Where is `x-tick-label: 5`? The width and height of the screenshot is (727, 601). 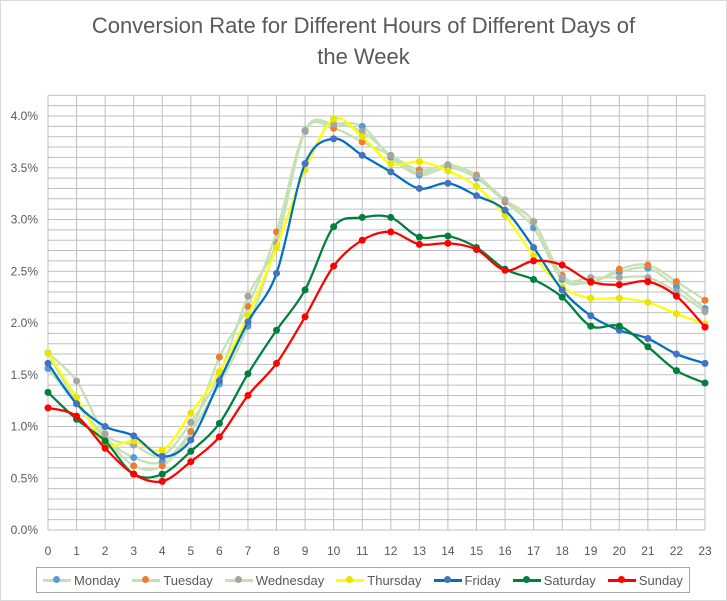 x-tick-label: 5 is located at coordinates (190, 551).